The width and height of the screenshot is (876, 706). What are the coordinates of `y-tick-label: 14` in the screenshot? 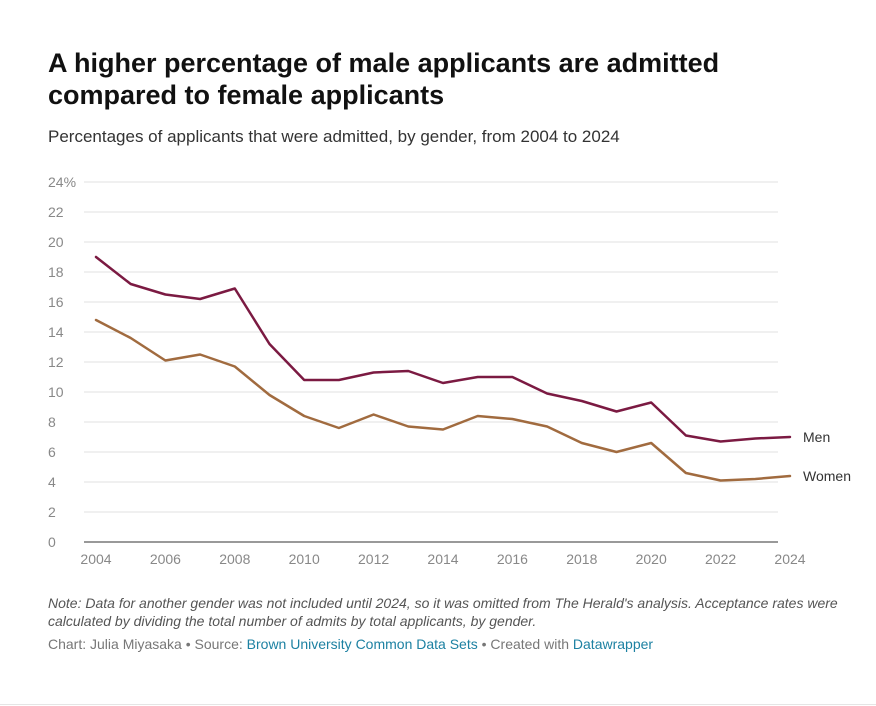 It's located at (56, 332).